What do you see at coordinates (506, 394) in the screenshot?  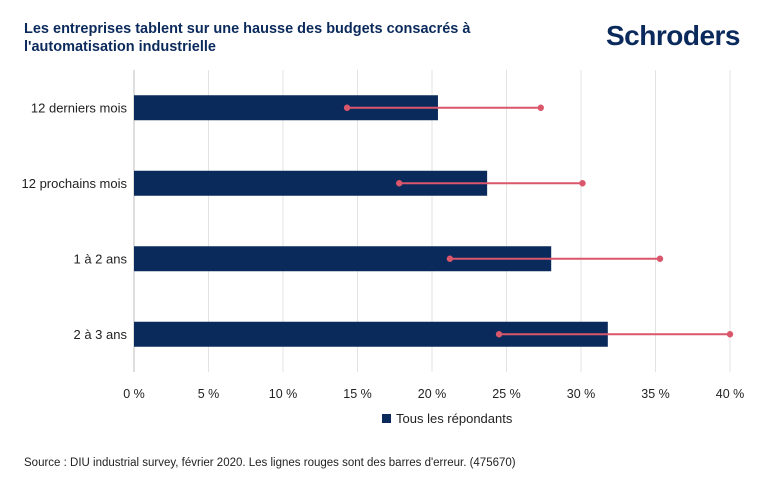 I see `x-tick-label: 25 %` at bounding box center [506, 394].